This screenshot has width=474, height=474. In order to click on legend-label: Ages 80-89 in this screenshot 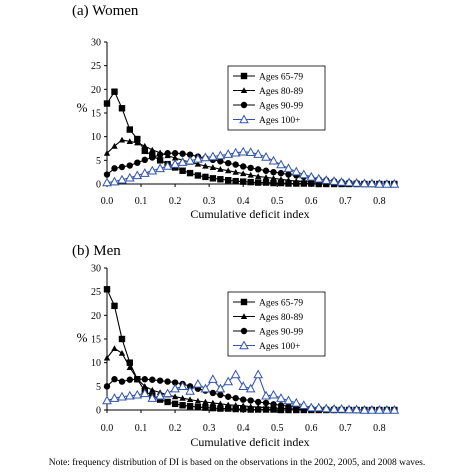, I will do `click(281, 92)`.